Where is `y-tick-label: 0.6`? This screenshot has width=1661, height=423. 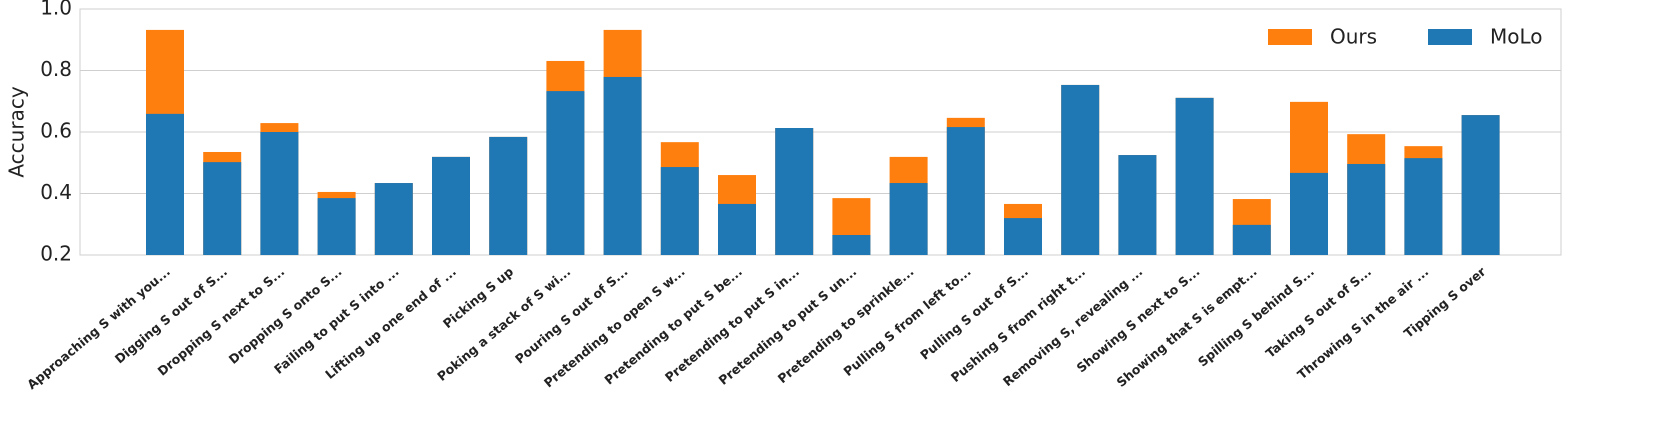
y-tick-label: 0.6 is located at coordinates (56, 131).